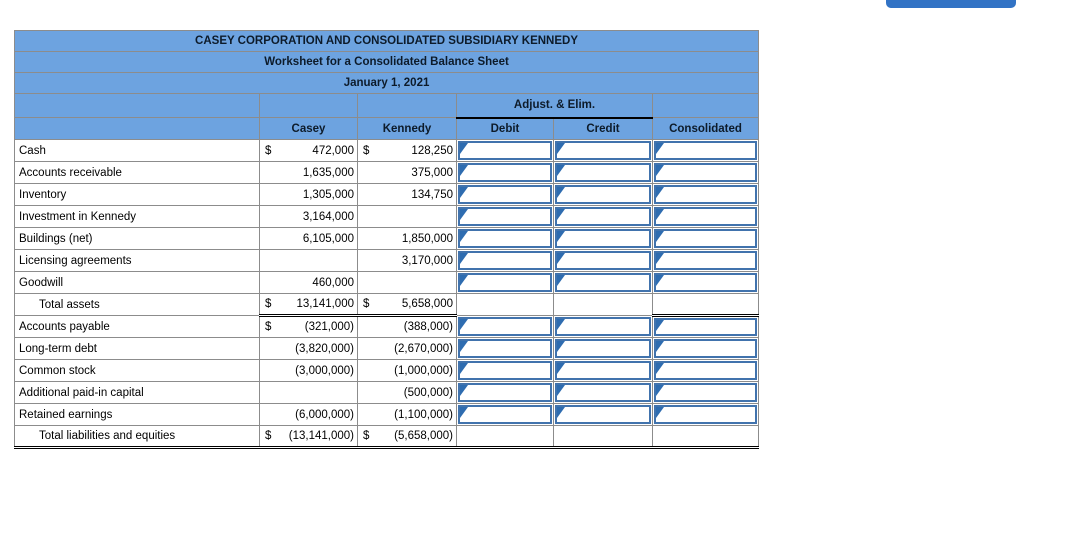  I want to click on kennedy-value-cell: (1,000,000), so click(407, 370).